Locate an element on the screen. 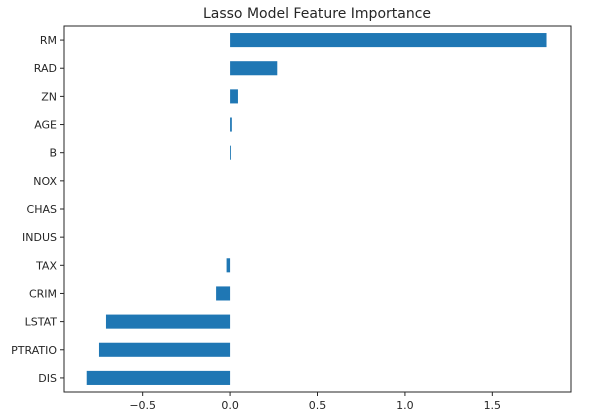 Image resolution: width=589 pixels, height=417 pixels. y-tick-label-indus: INDUS is located at coordinates (39, 237).